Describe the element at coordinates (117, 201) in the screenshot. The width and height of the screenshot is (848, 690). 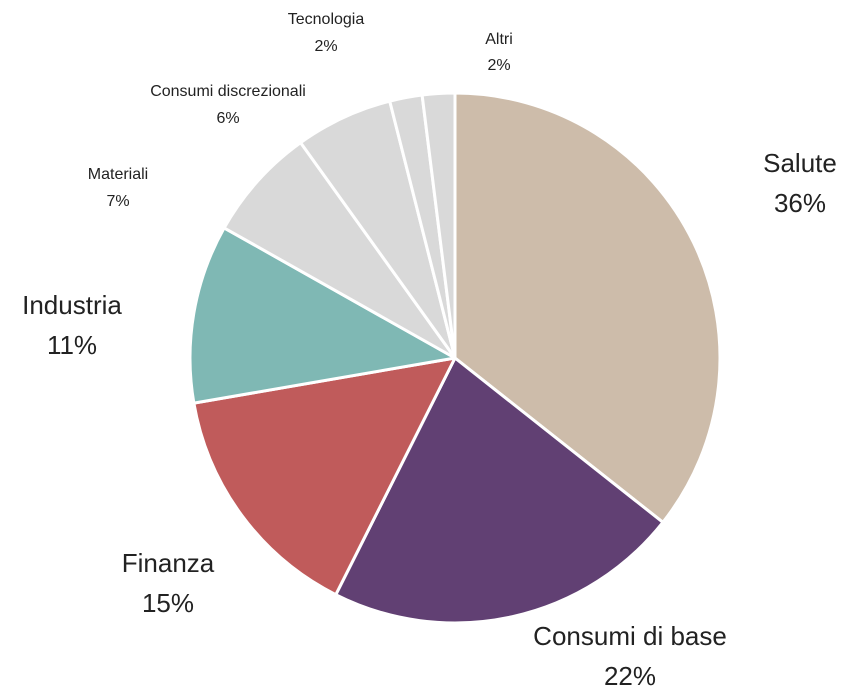
I see `slice-value-label: 7%` at that location.